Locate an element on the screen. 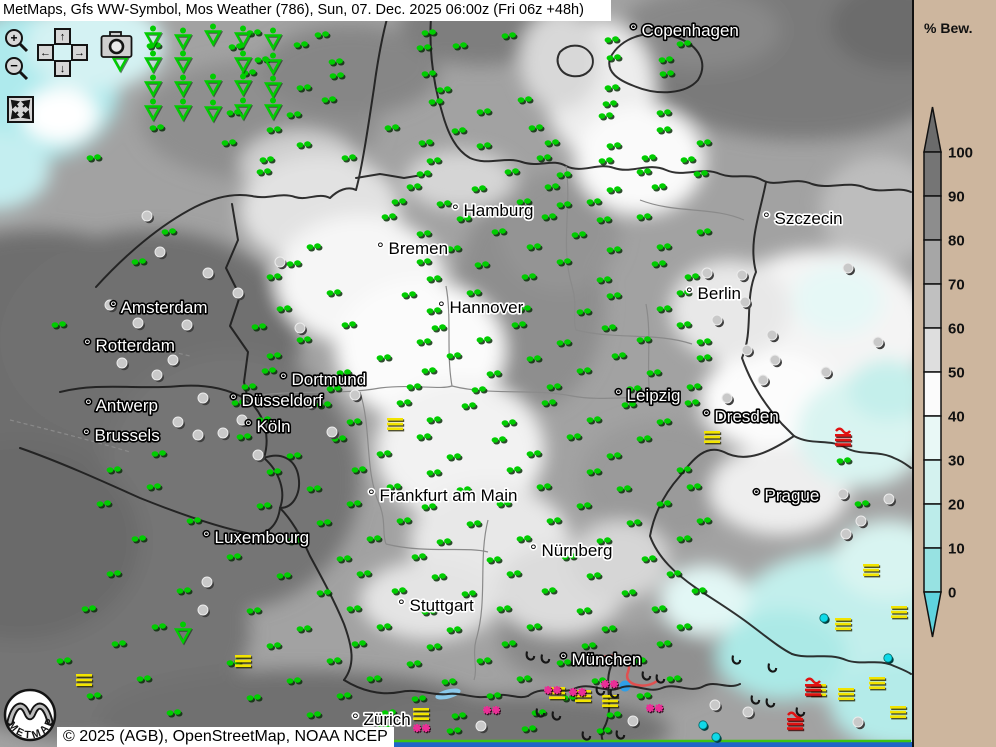 Image resolution: width=996 pixels, height=747 pixels. city-label-stuttgart: ° Stuttgart is located at coordinates (436, 605).